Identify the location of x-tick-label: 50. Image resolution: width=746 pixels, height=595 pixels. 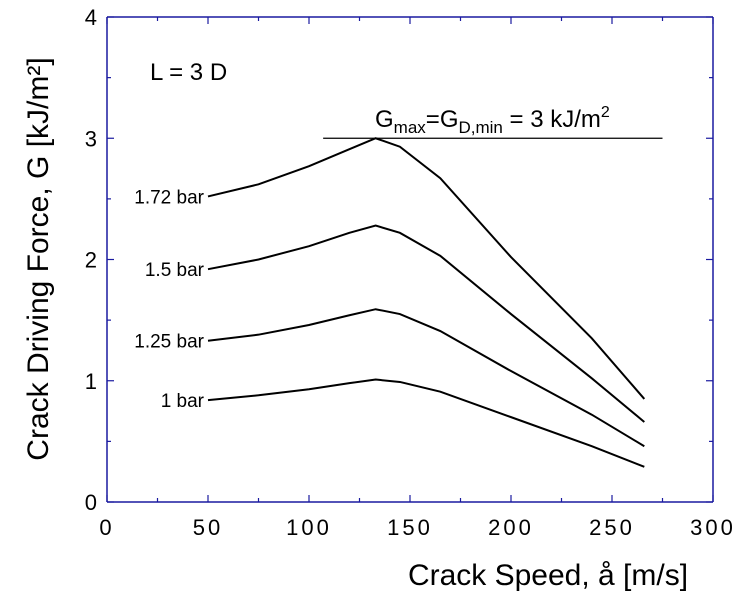
(208, 527).